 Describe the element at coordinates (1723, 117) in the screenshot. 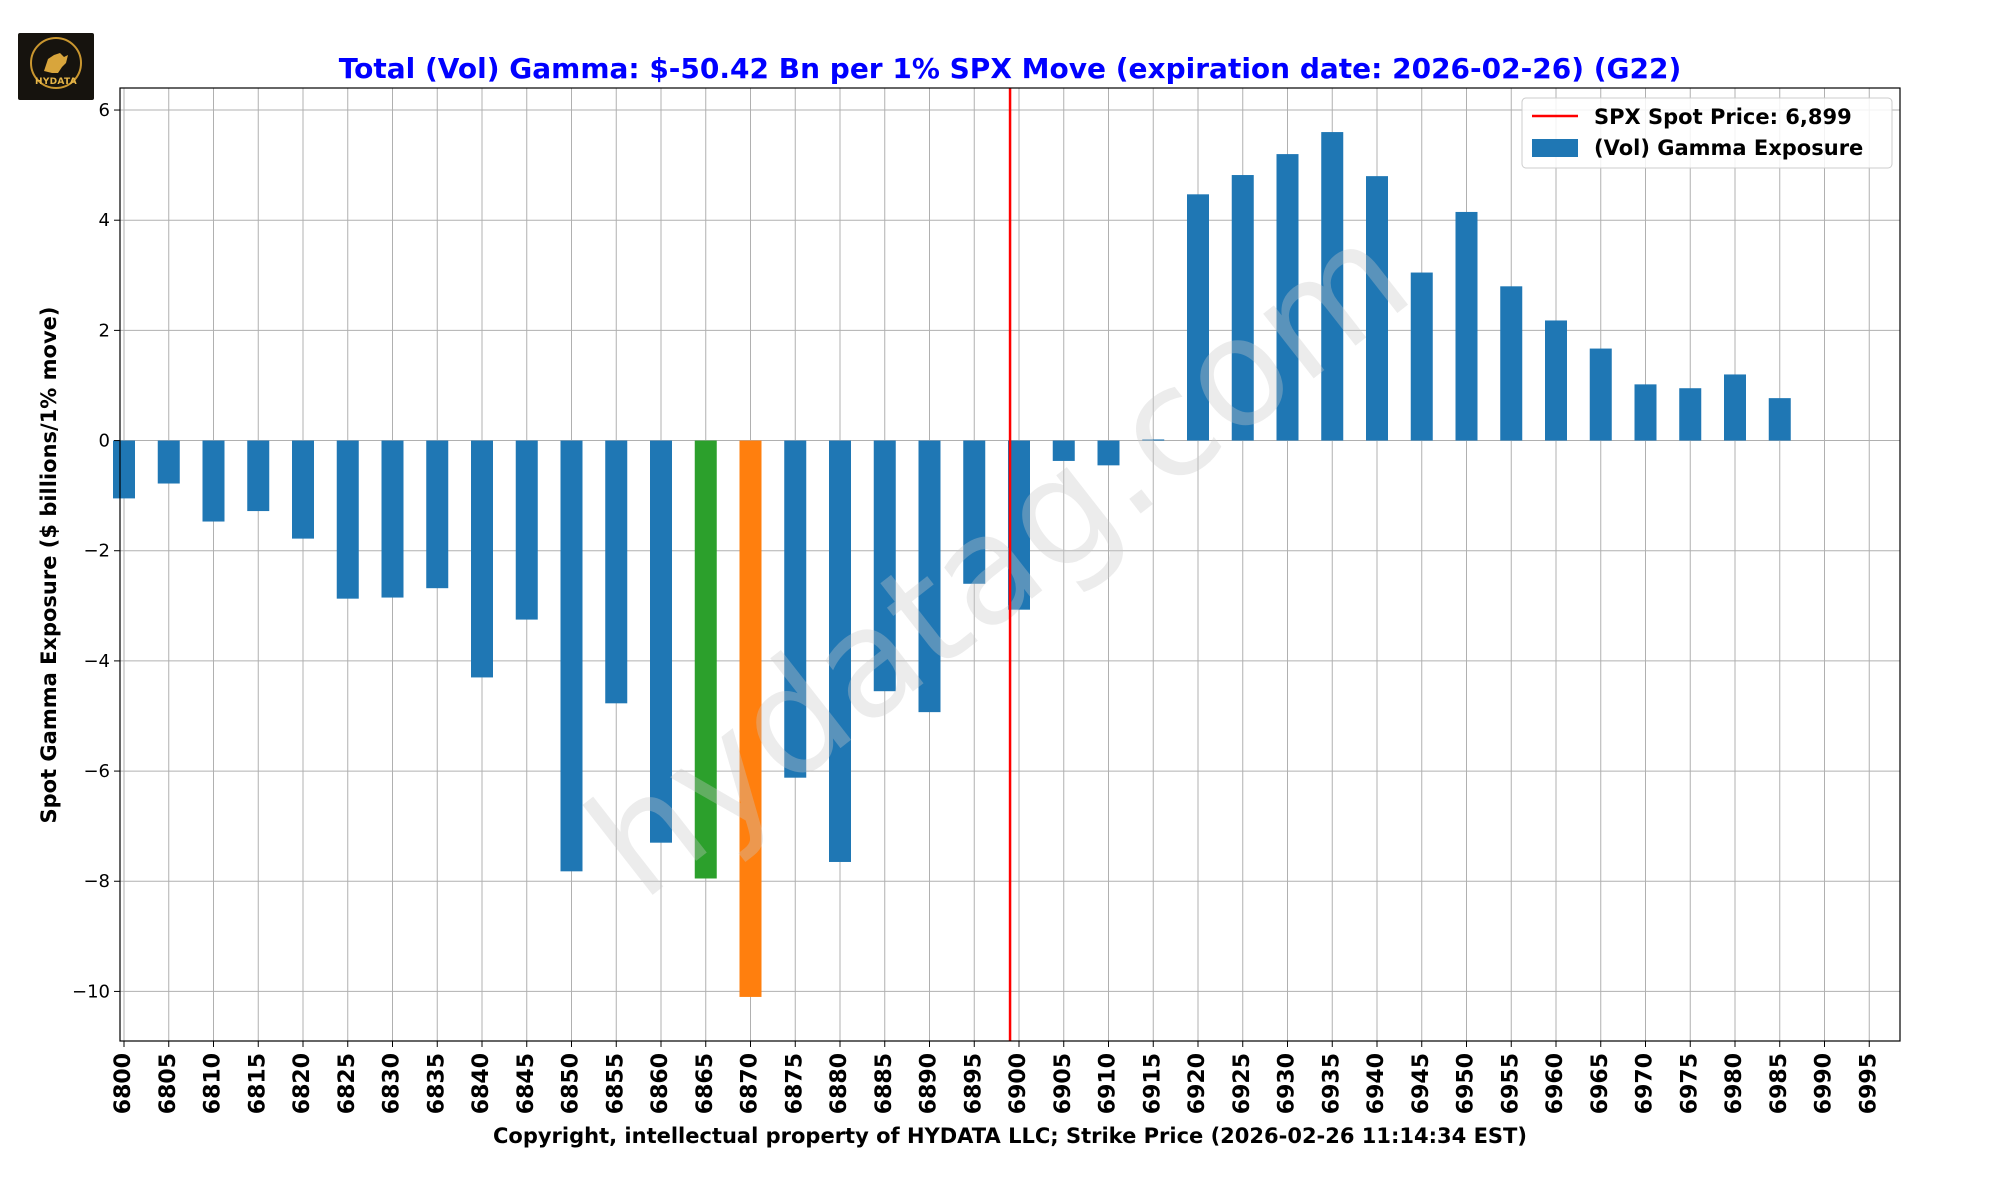

I see `legend-spot-label: SPX Spot Price: 6,899` at that location.